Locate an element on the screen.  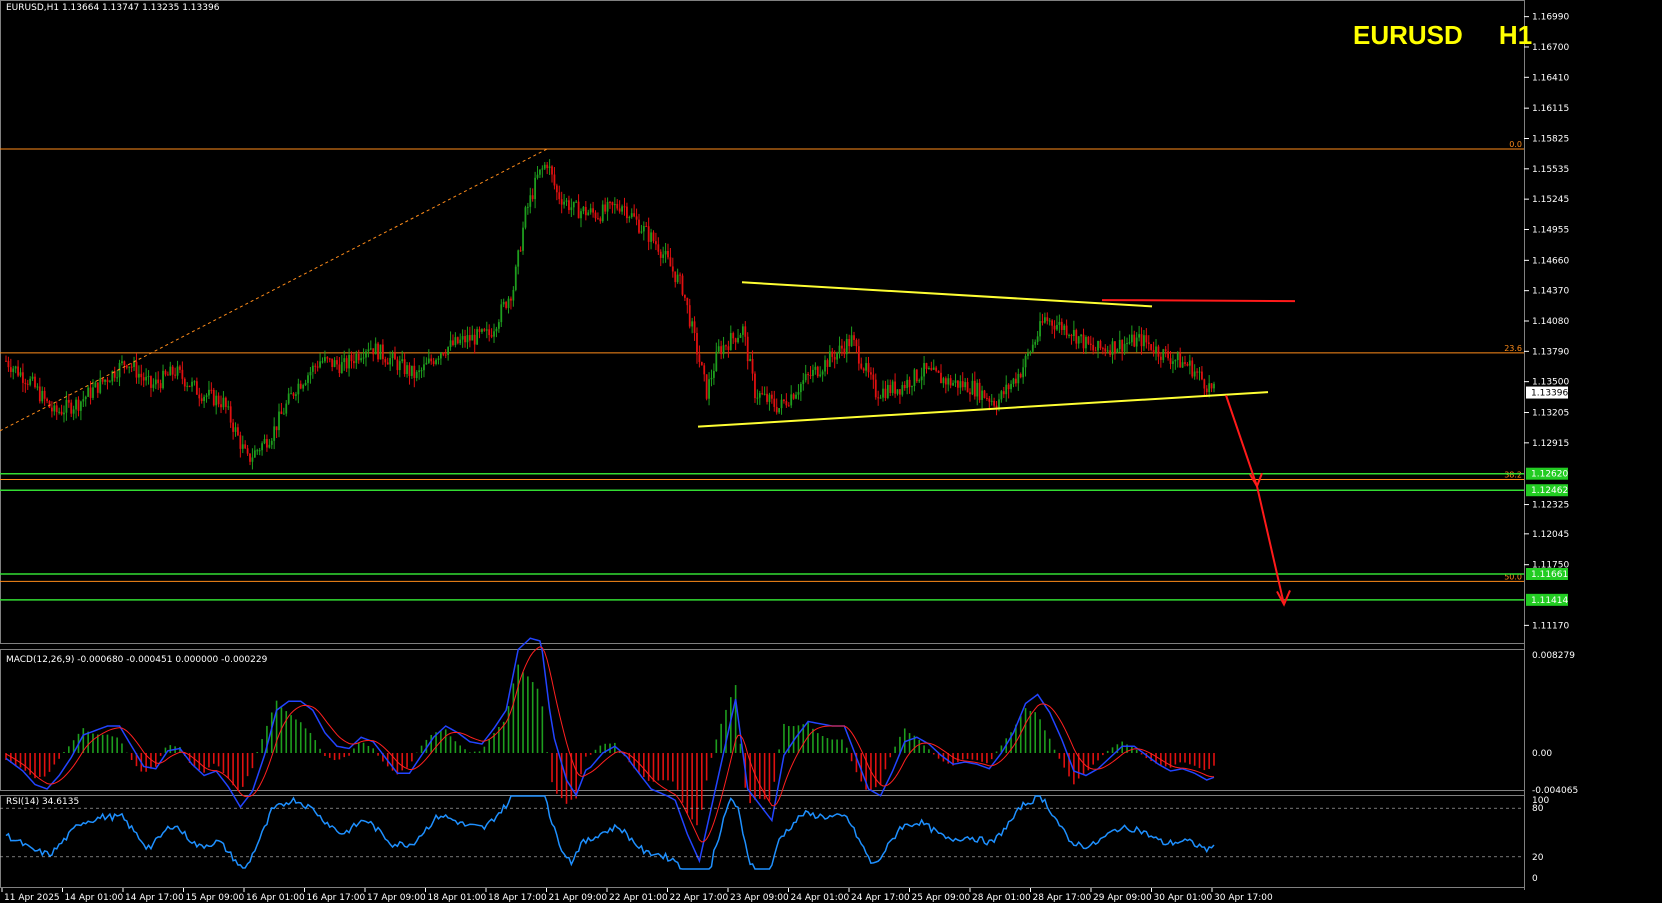
price-axis-label: 1.16115 is located at coordinates (1550, 109).